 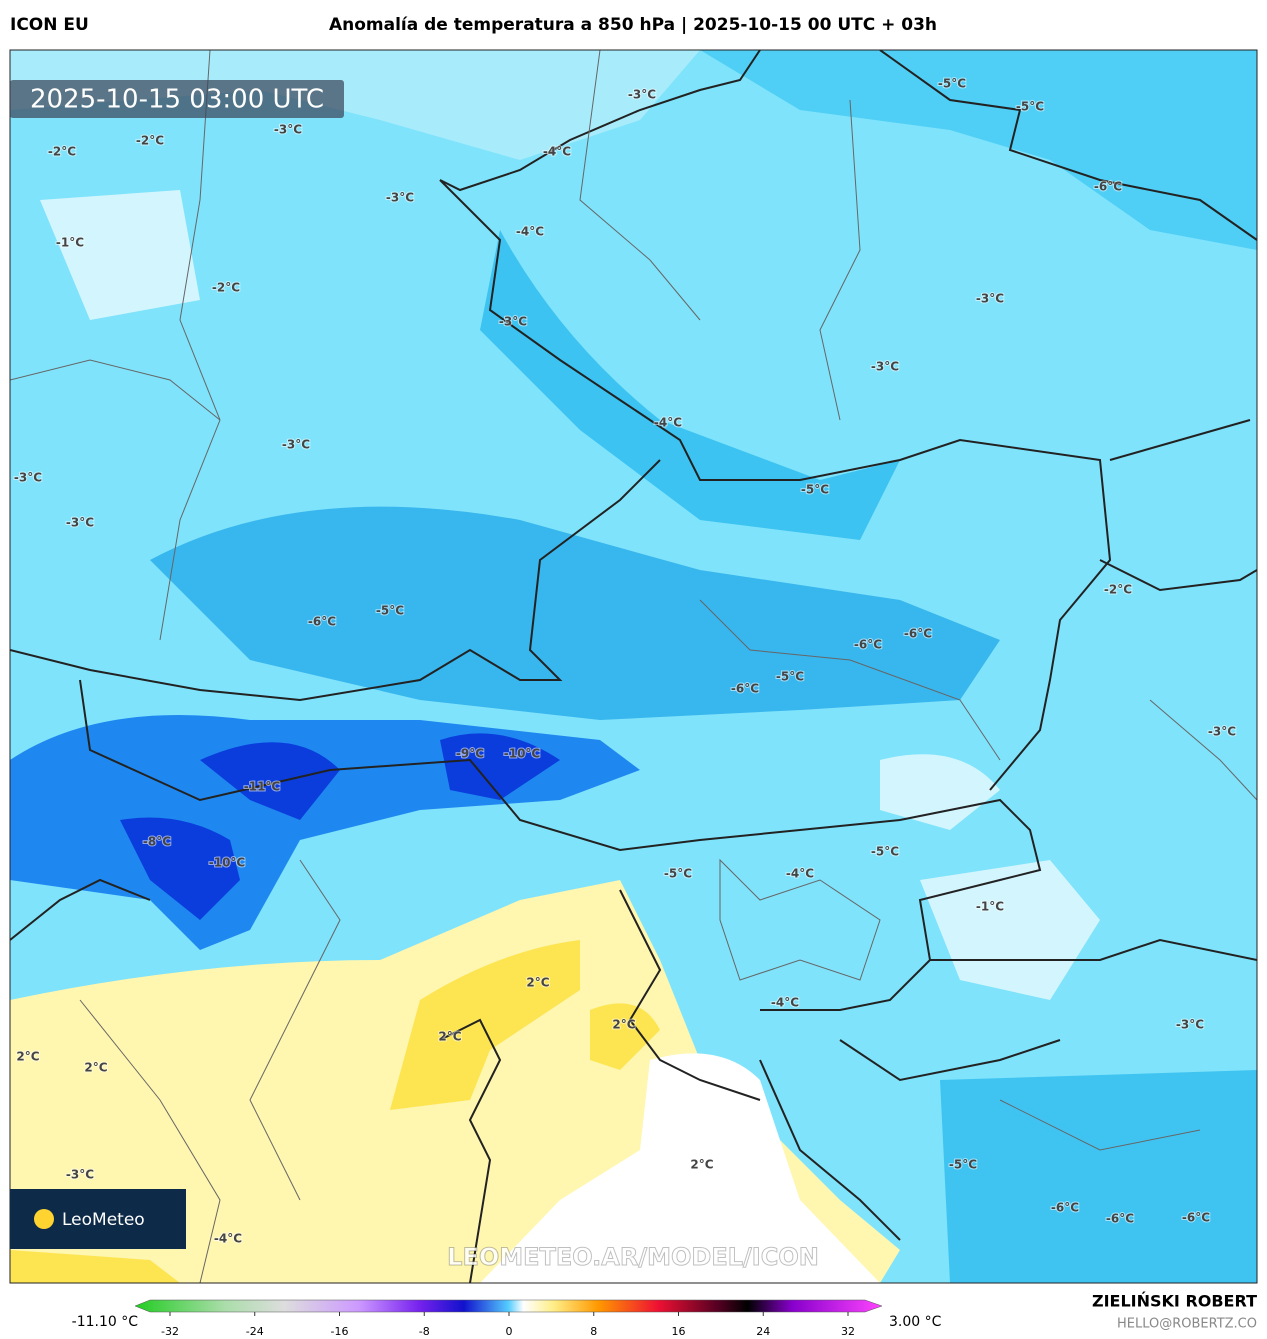 What do you see at coordinates (763, 1331) in the screenshot?
I see `colorbar-tick-label: 24` at bounding box center [763, 1331].